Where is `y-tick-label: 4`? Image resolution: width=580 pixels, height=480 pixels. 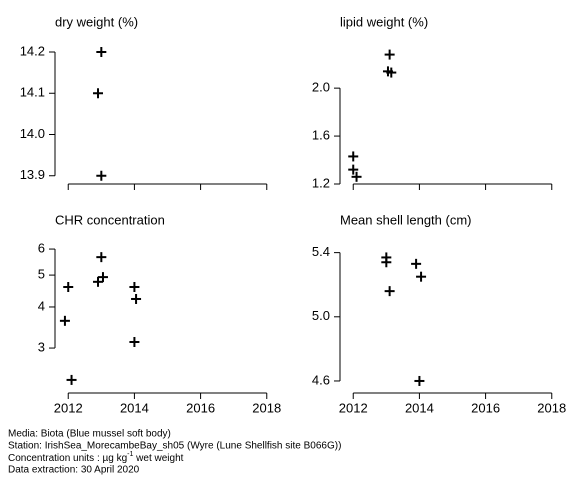 y-tick-label: 4 is located at coordinates (41, 305).